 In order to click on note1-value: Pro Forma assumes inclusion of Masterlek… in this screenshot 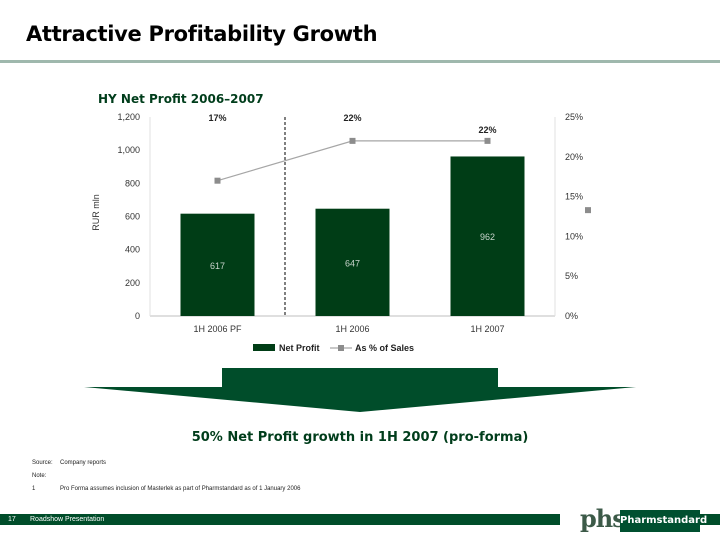, I will do `click(180, 489)`.